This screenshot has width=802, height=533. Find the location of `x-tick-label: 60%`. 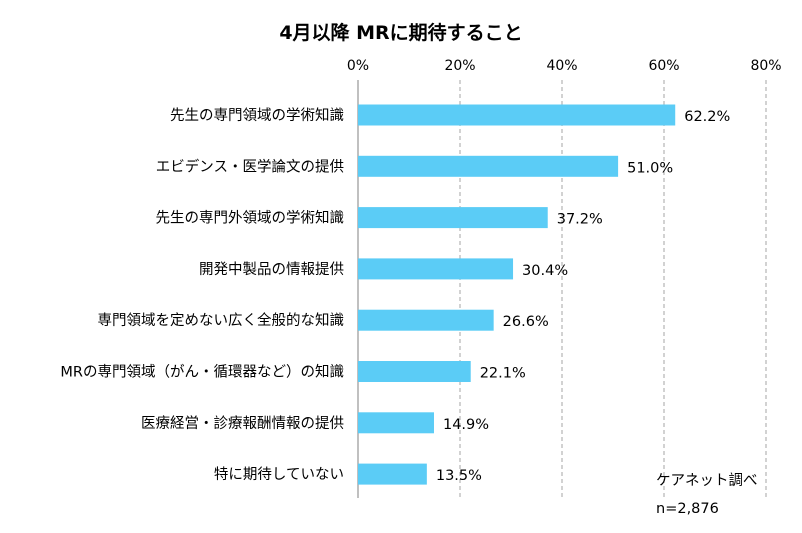

x-tick-label: 60% is located at coordinates (663, 66).